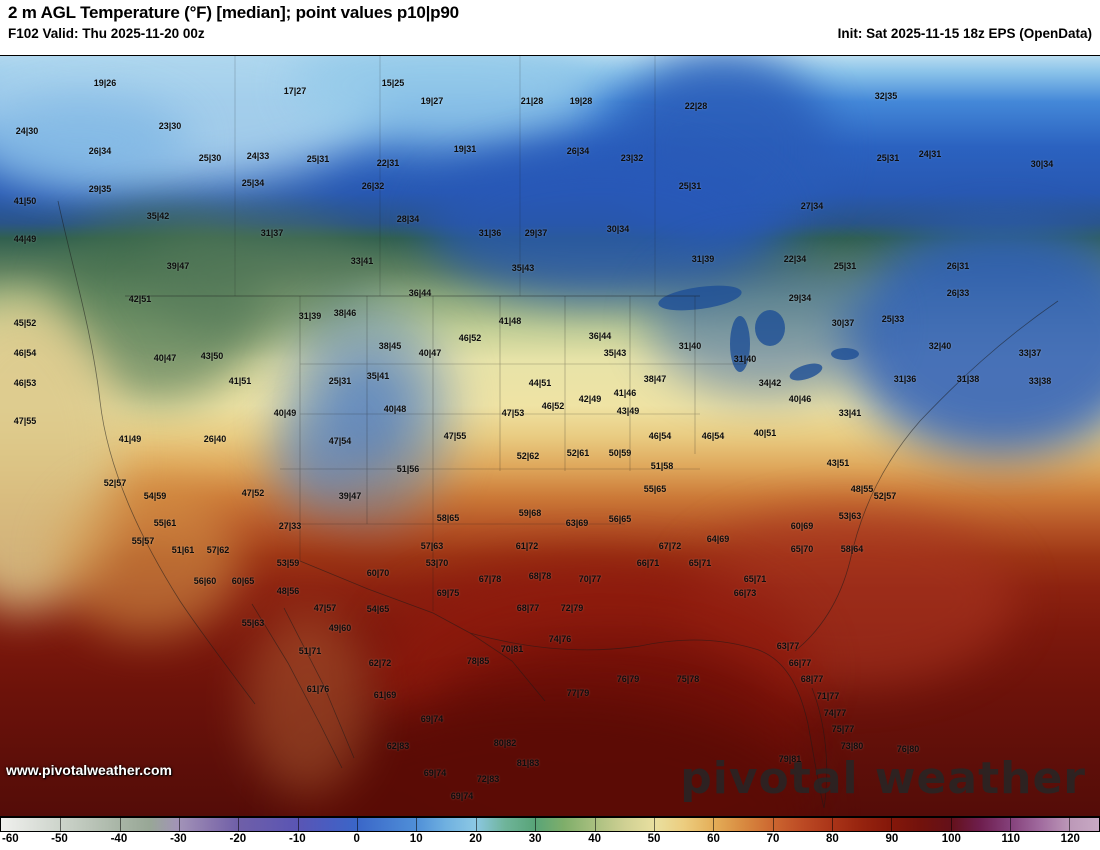 This screenshot has width=1100, height=850. What do you see at coordinates (655, 379) in the screenshot?
I see `point-value: 38|47` at bounding box center [655, 379].